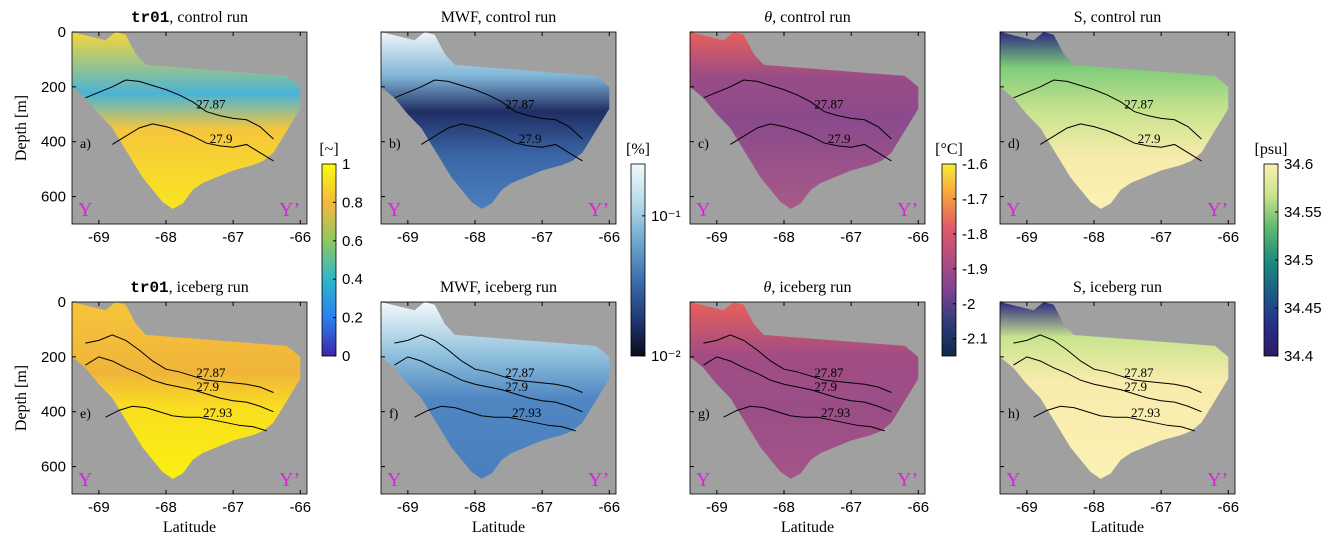 The height and width of the screenshot is (545, 1338). What do you see at coordinates (62, 32) in the screenshot?
I see `y-tick-label: 0` at bounding box center [62, 32].